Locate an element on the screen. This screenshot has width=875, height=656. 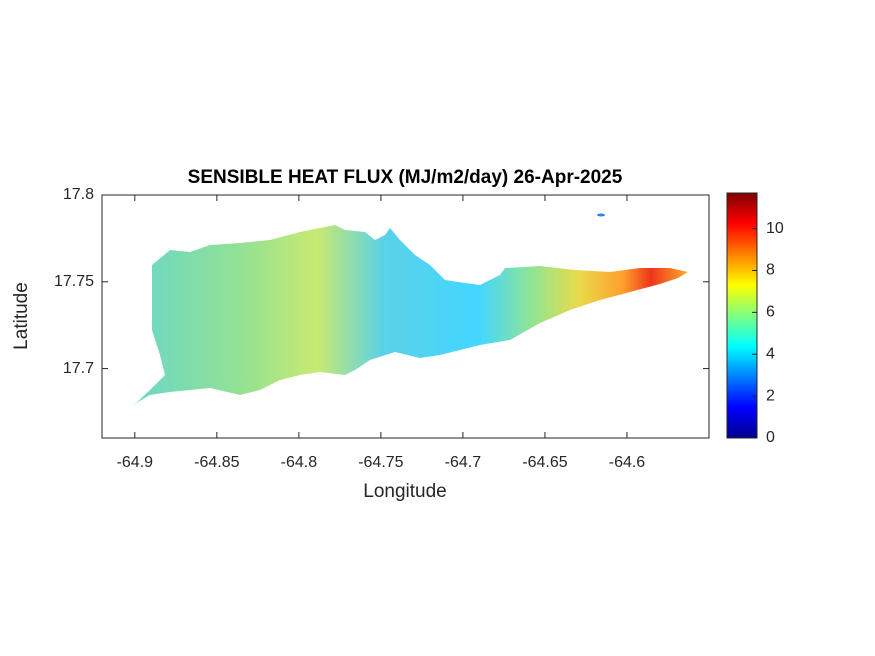
y-tick-label: 17.8 is located at coordinates (78, 194).